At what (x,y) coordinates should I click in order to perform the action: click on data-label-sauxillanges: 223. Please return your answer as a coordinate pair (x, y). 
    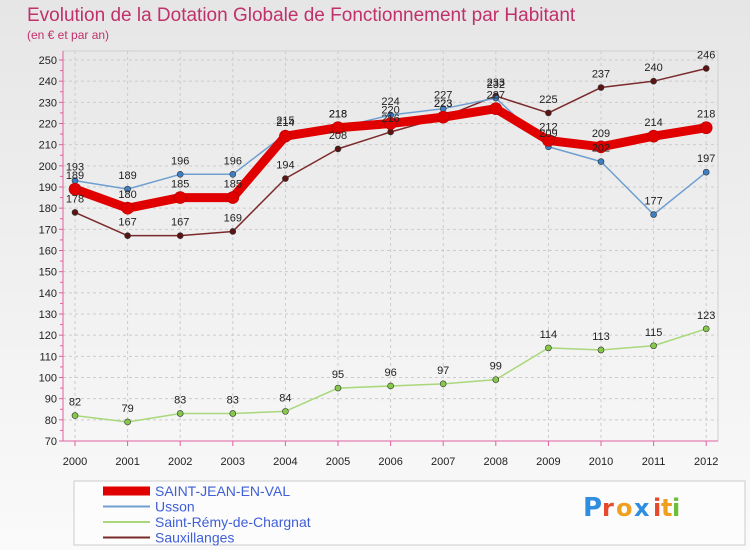
    Looking at the image, I should click on (443, 104).